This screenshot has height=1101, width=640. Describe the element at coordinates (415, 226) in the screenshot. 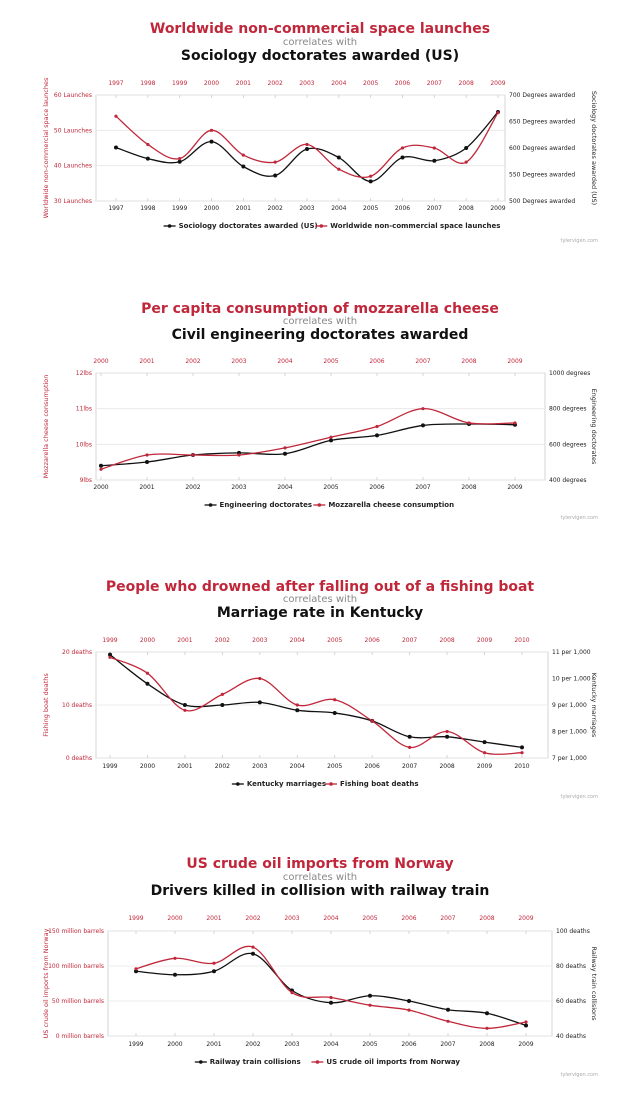

I see `legend-entry: Worldwide non-commercial space launches` at that location.